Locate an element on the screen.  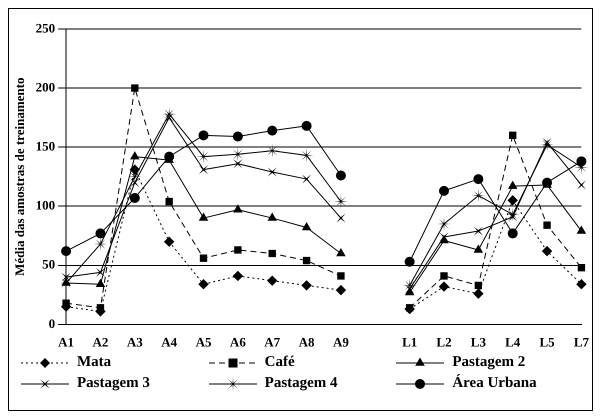
y-tick-label: 250 is located at coordinates (46, 28).